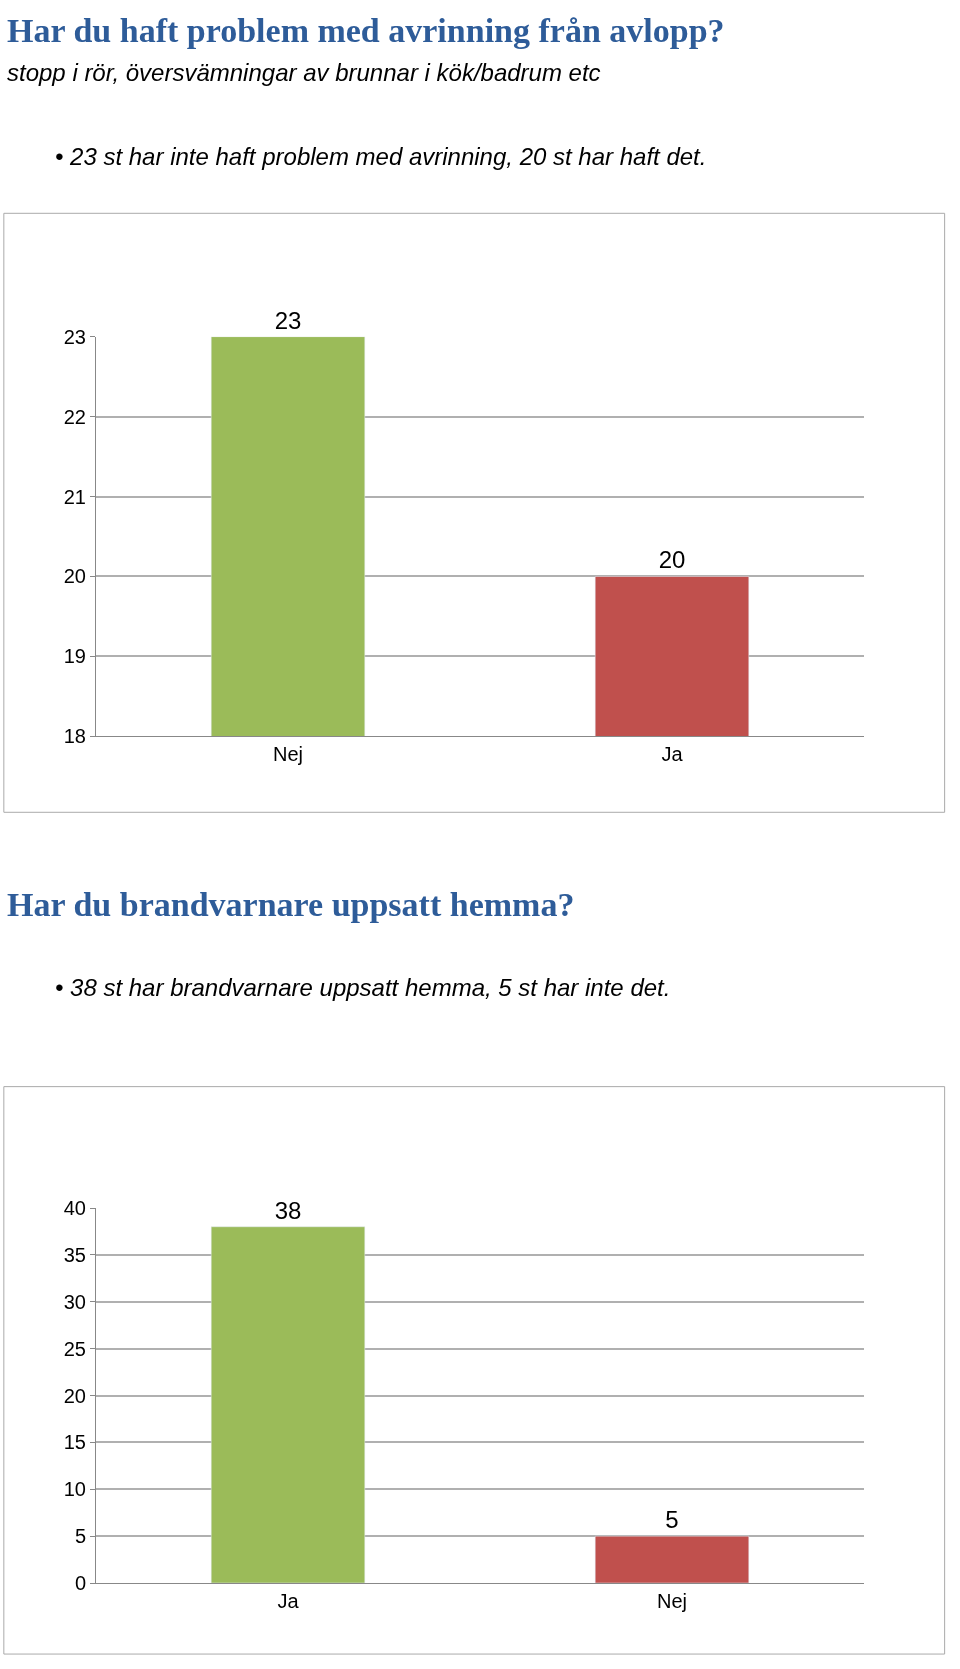  What do you see at coordinates (74, 416) in the screenshot?
I see `y-tick-label: 22` at bounding box center [74, 416].